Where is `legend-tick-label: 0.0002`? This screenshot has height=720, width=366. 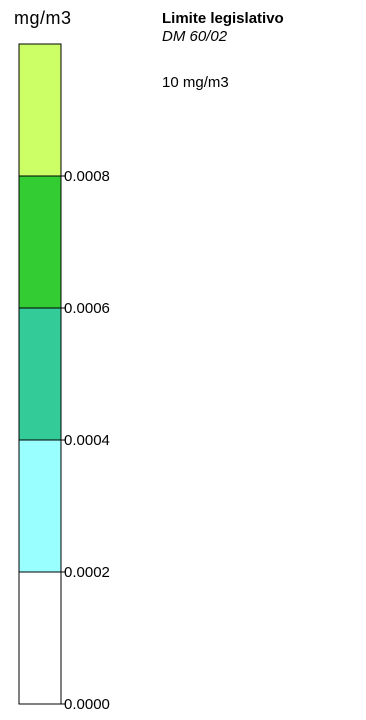 legend-tick-label: 0.0002 is located at coordinates (87, 572).